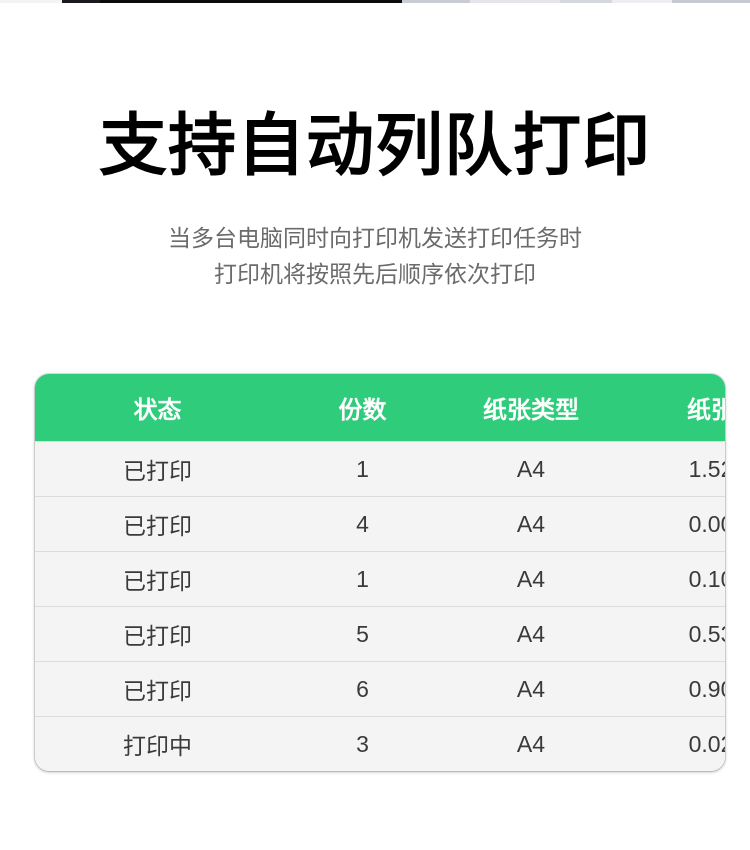 The image size is (750, 850). I want to click on cell-copies: 4, so click(362, 523).